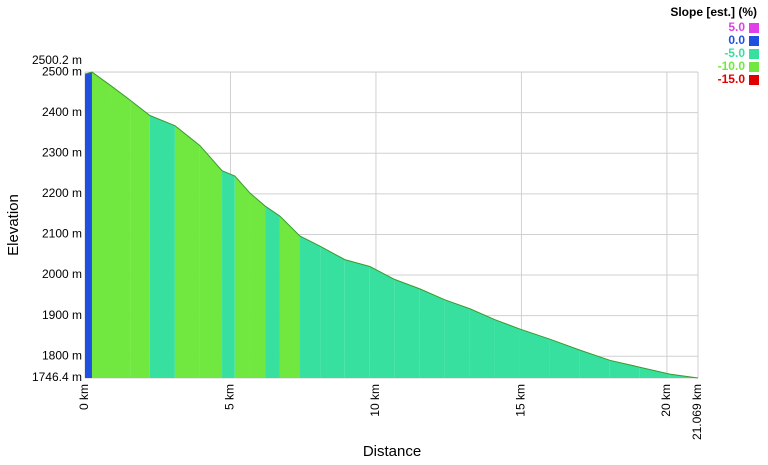 This screenshot has width=768, height=465. I want to click on y-tick-label: 1800 m, so click(62, 355).